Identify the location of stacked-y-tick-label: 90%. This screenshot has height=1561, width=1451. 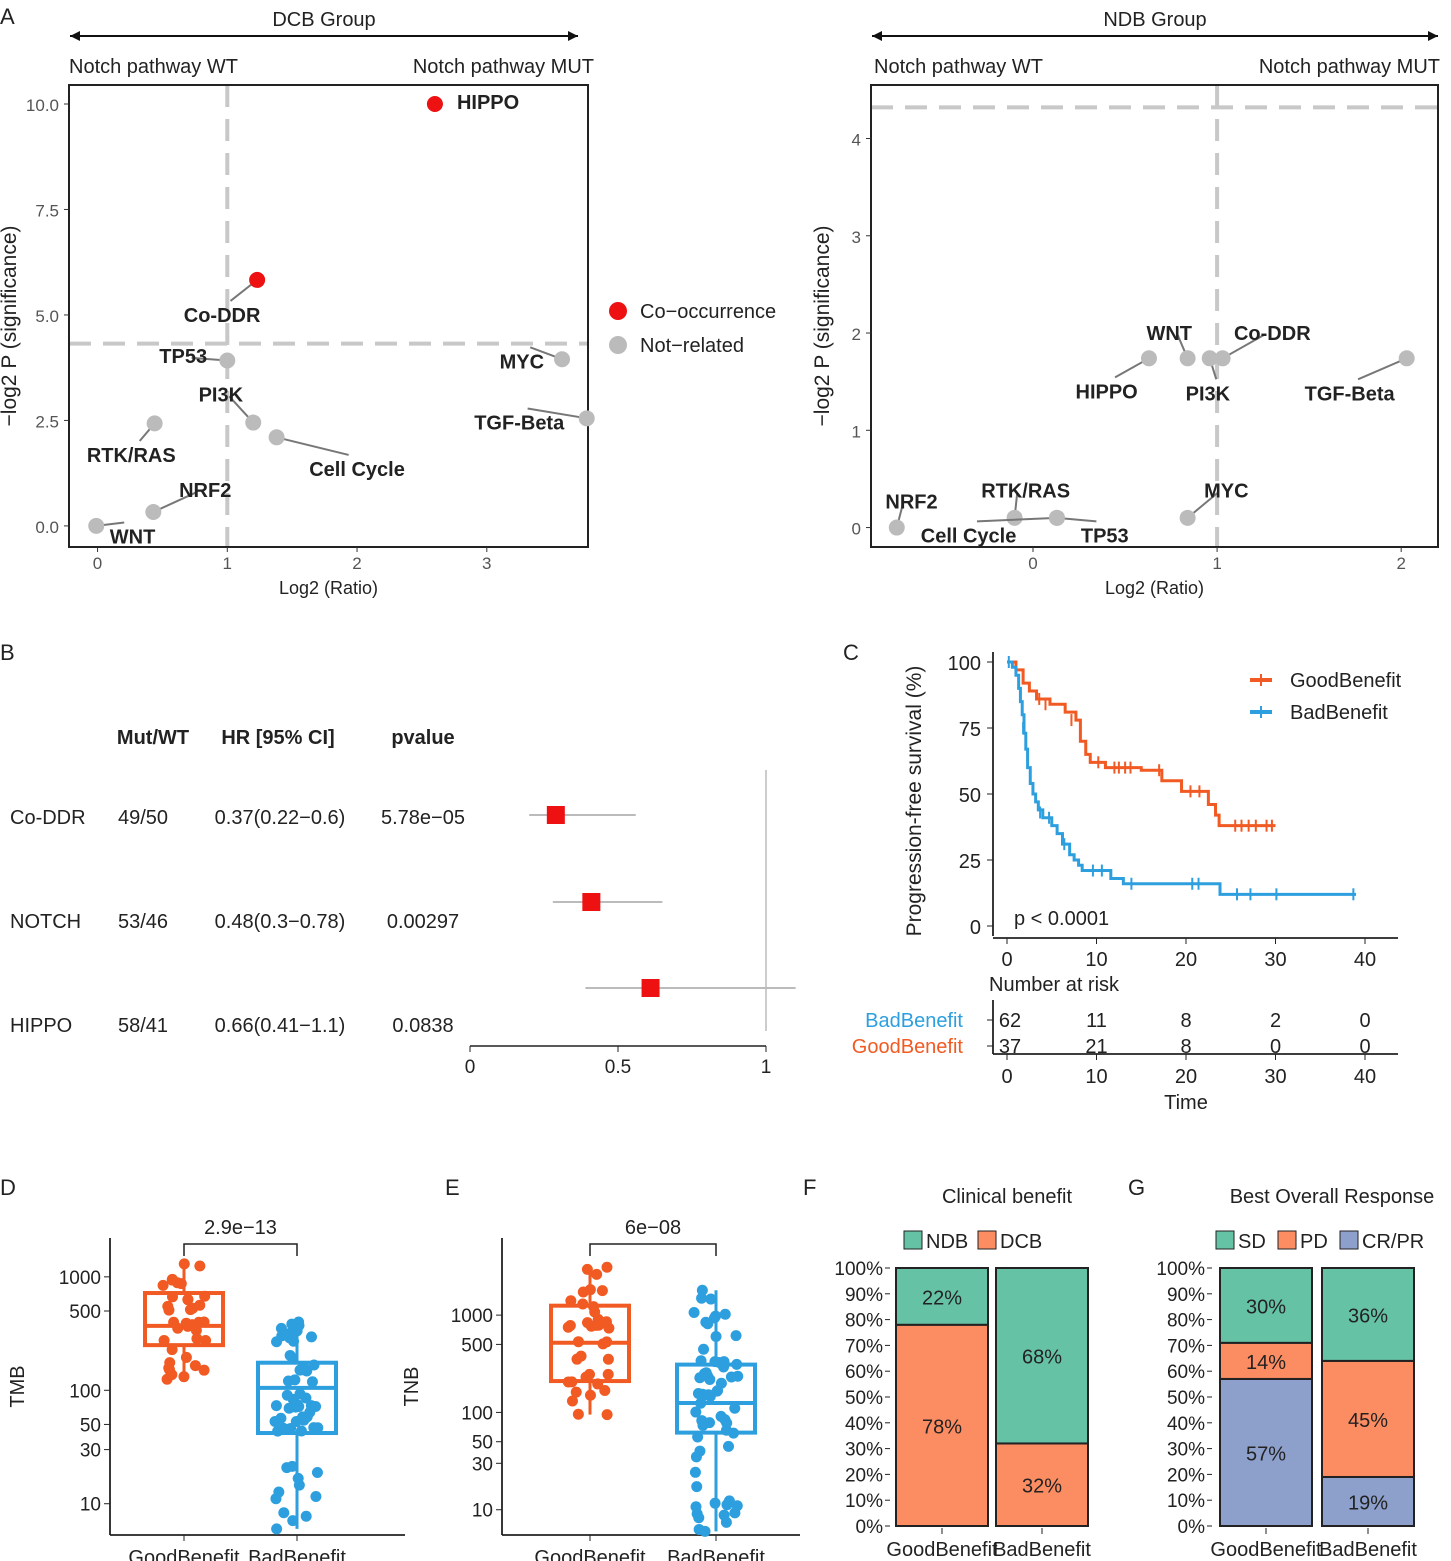
(1186, 1295).